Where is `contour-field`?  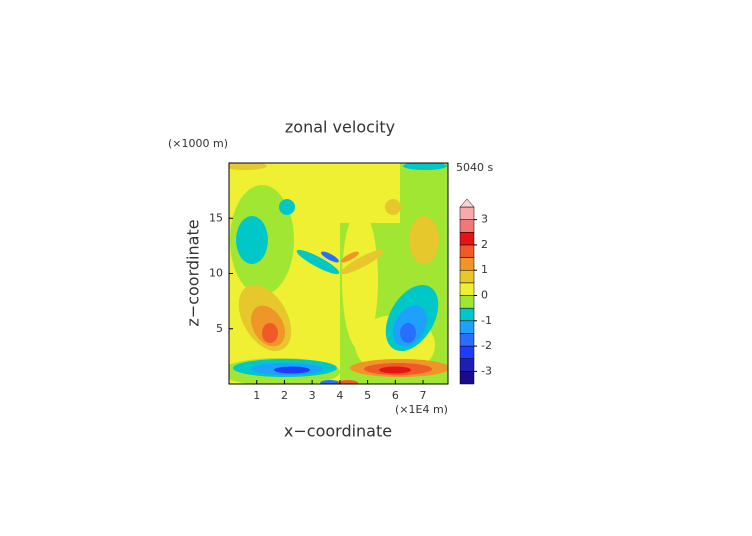 contour-field is located at coordinates (338, 273).